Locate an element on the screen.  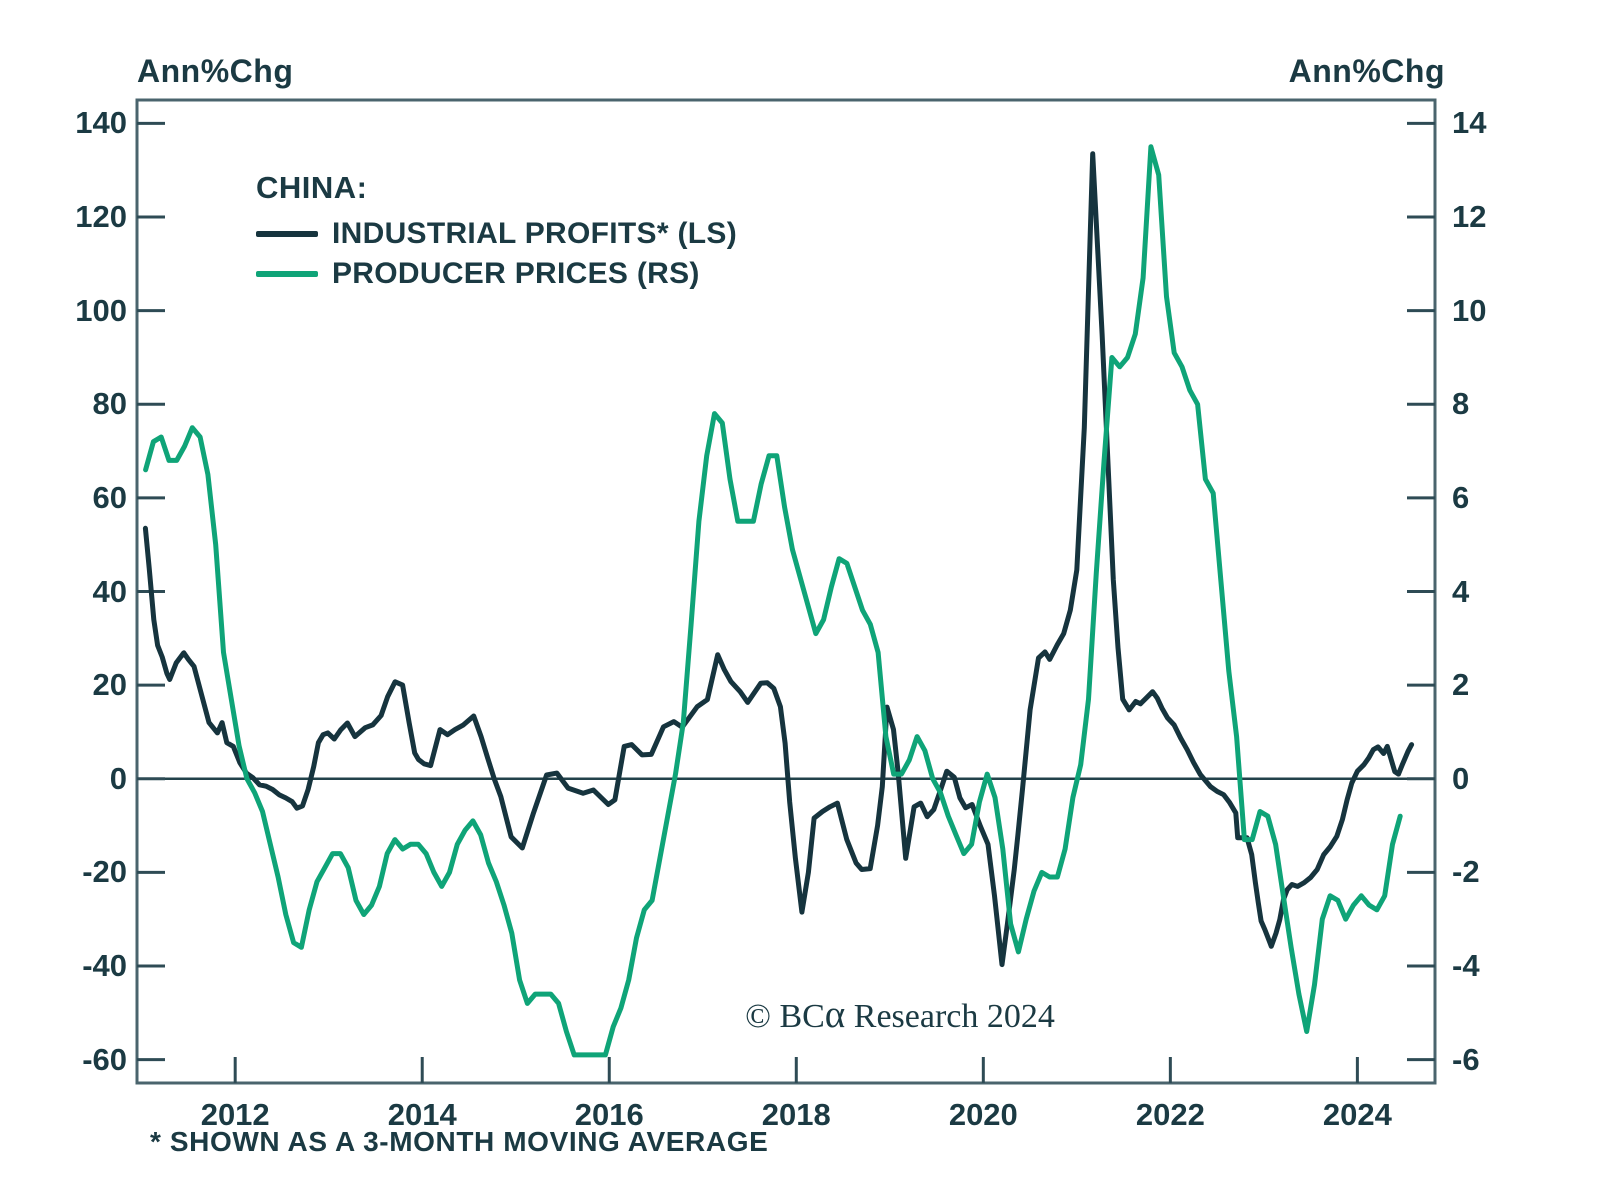
y-axis-right-tick-label: -6 is located at coordinates (1466, 1059).